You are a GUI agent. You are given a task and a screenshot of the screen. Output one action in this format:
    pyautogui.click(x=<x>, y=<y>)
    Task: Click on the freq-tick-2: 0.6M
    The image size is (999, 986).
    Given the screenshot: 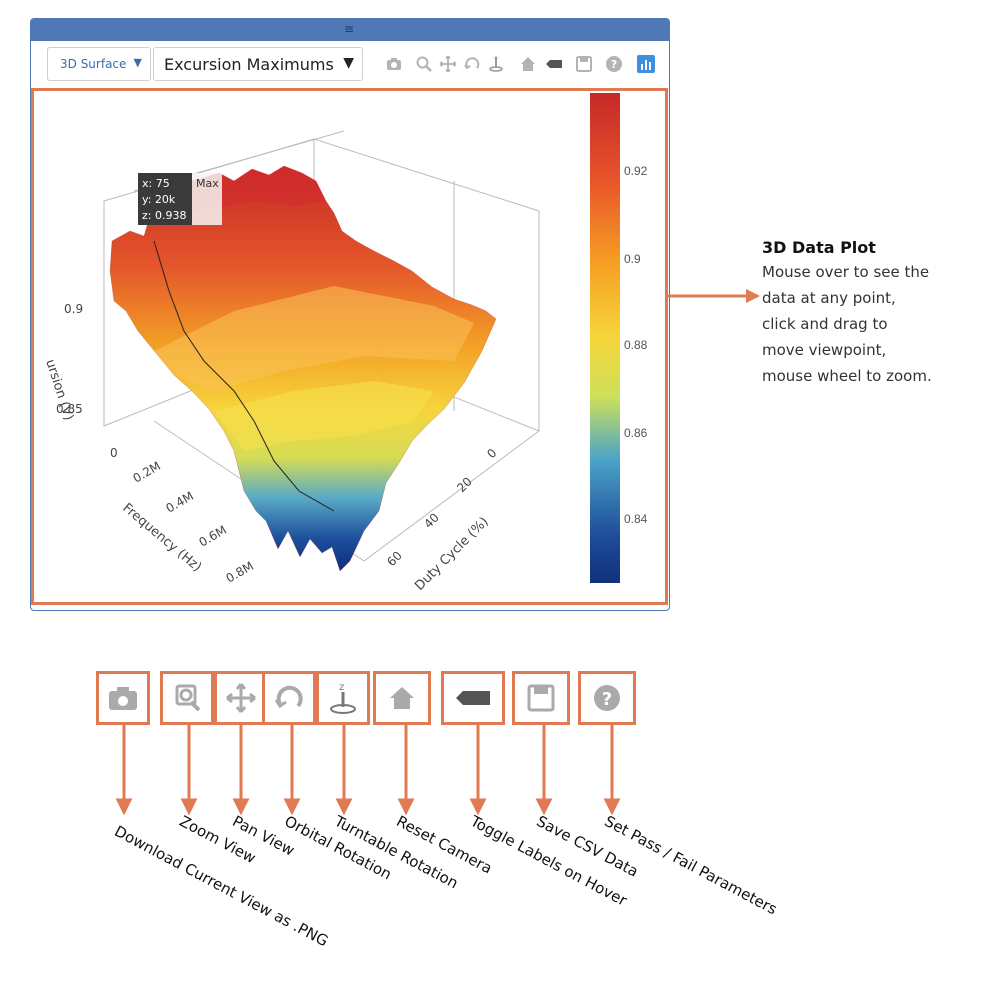 What is the action you would take?
    pyautogui.click(x=213, y=536)
    